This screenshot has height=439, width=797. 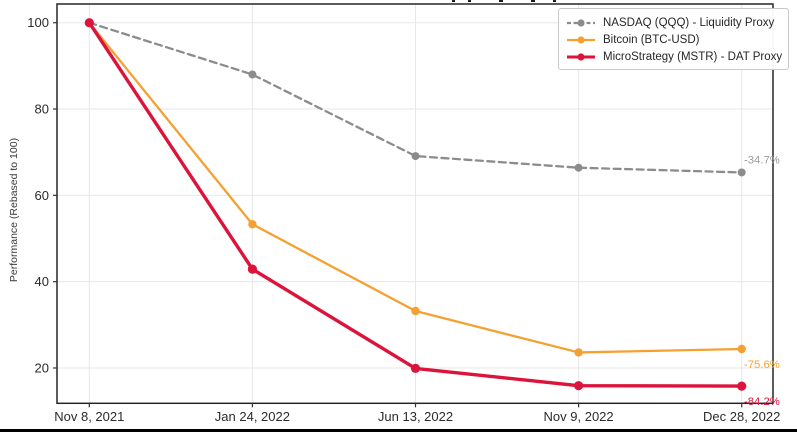 What do you see at coordinates (762, 365) in the screenshot?
I see `series-end-label: -75.6%` at bounding box center [762, 365].